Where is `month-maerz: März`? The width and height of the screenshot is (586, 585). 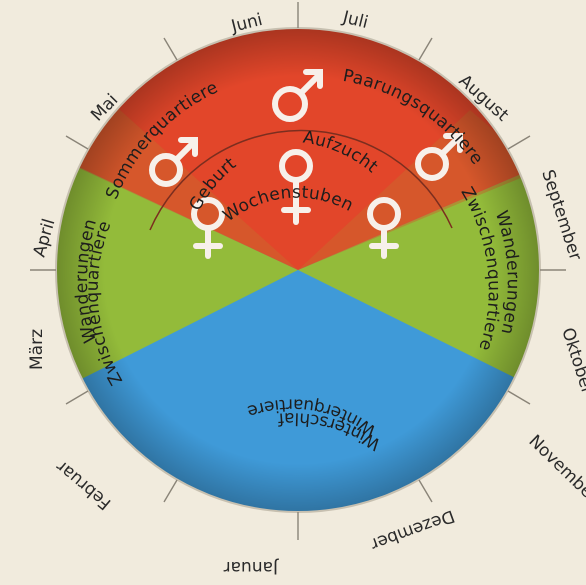 month-maerz: März is located at coordinates (37, 349).